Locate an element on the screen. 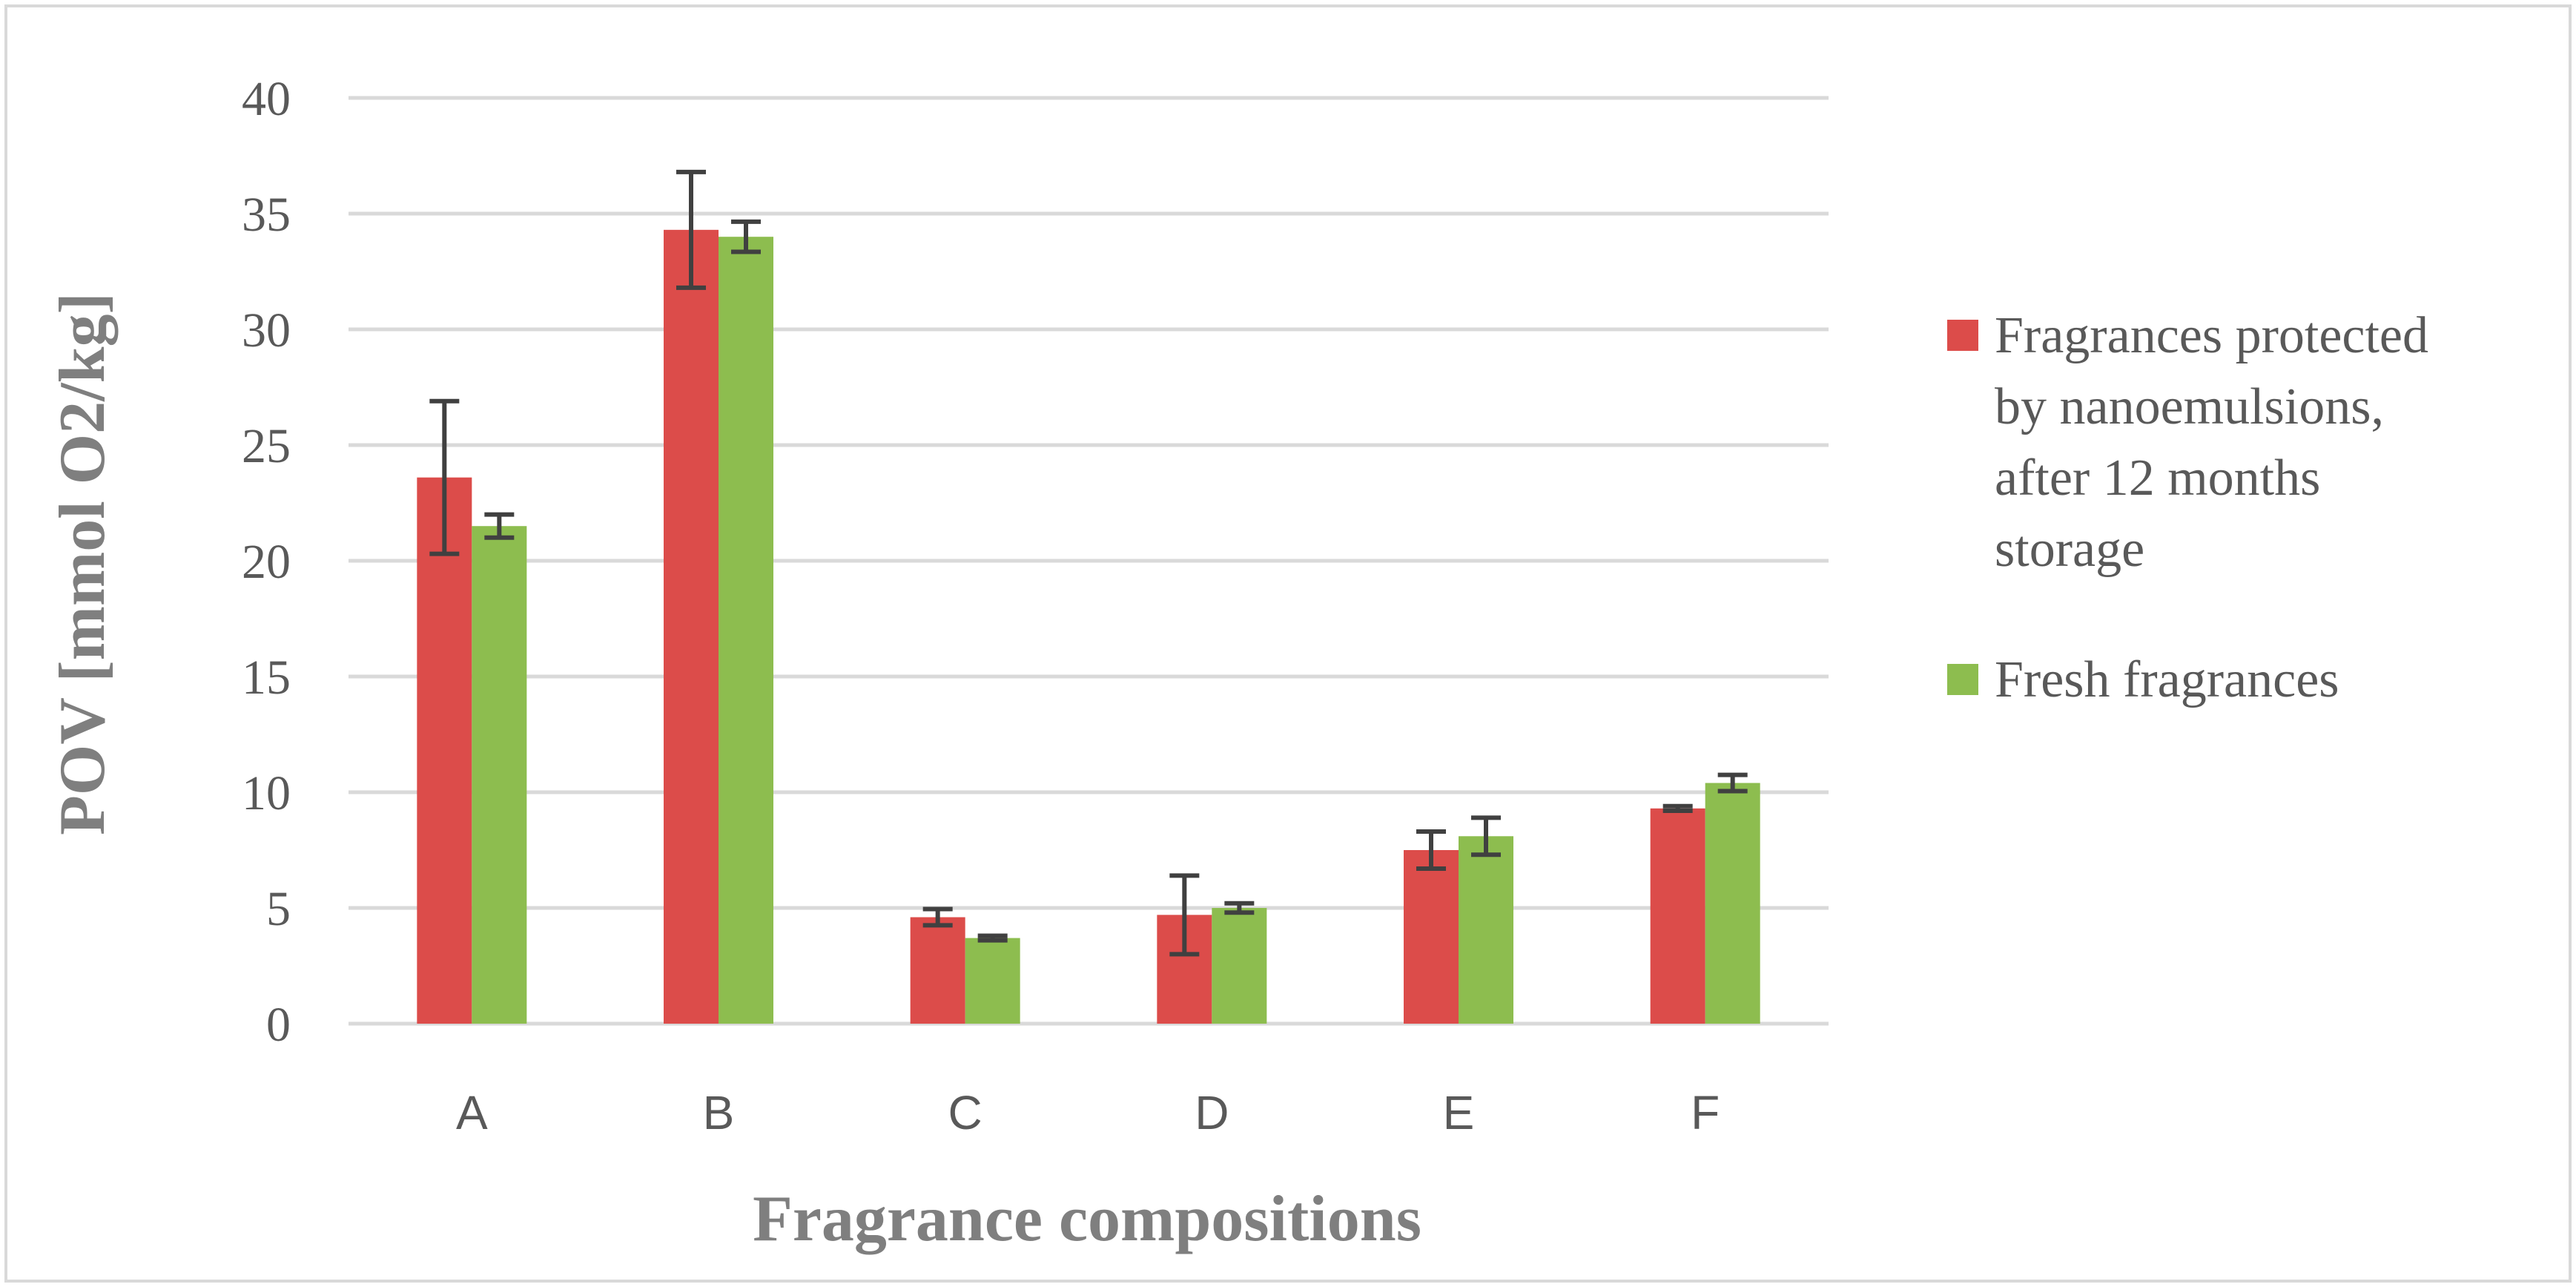 The height and width of the screenshot is (1287, 2576). x-tick-label: D is located at coordinates (1212, 1112).